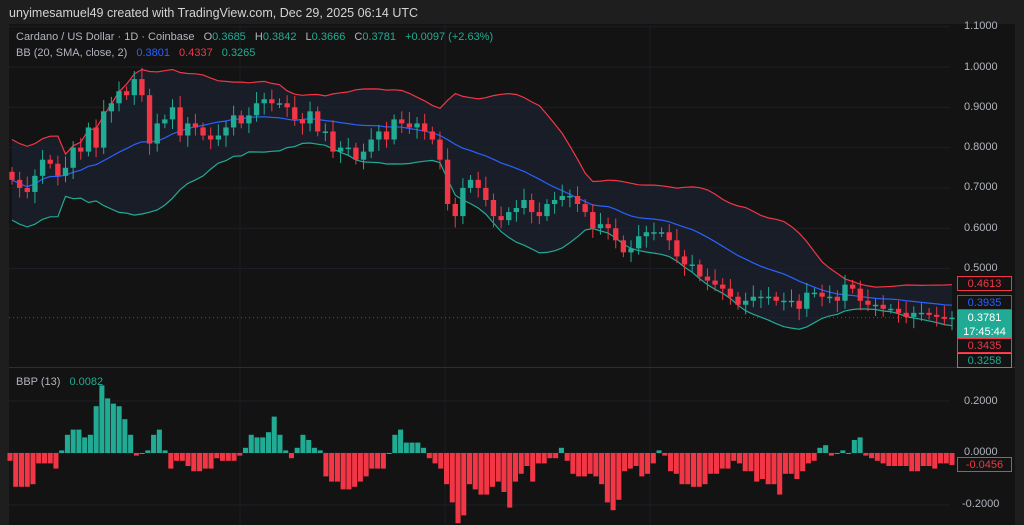 This screenshot has height=525, width=1024. I want to click on low-value: 0.3666, so click(328, 37).